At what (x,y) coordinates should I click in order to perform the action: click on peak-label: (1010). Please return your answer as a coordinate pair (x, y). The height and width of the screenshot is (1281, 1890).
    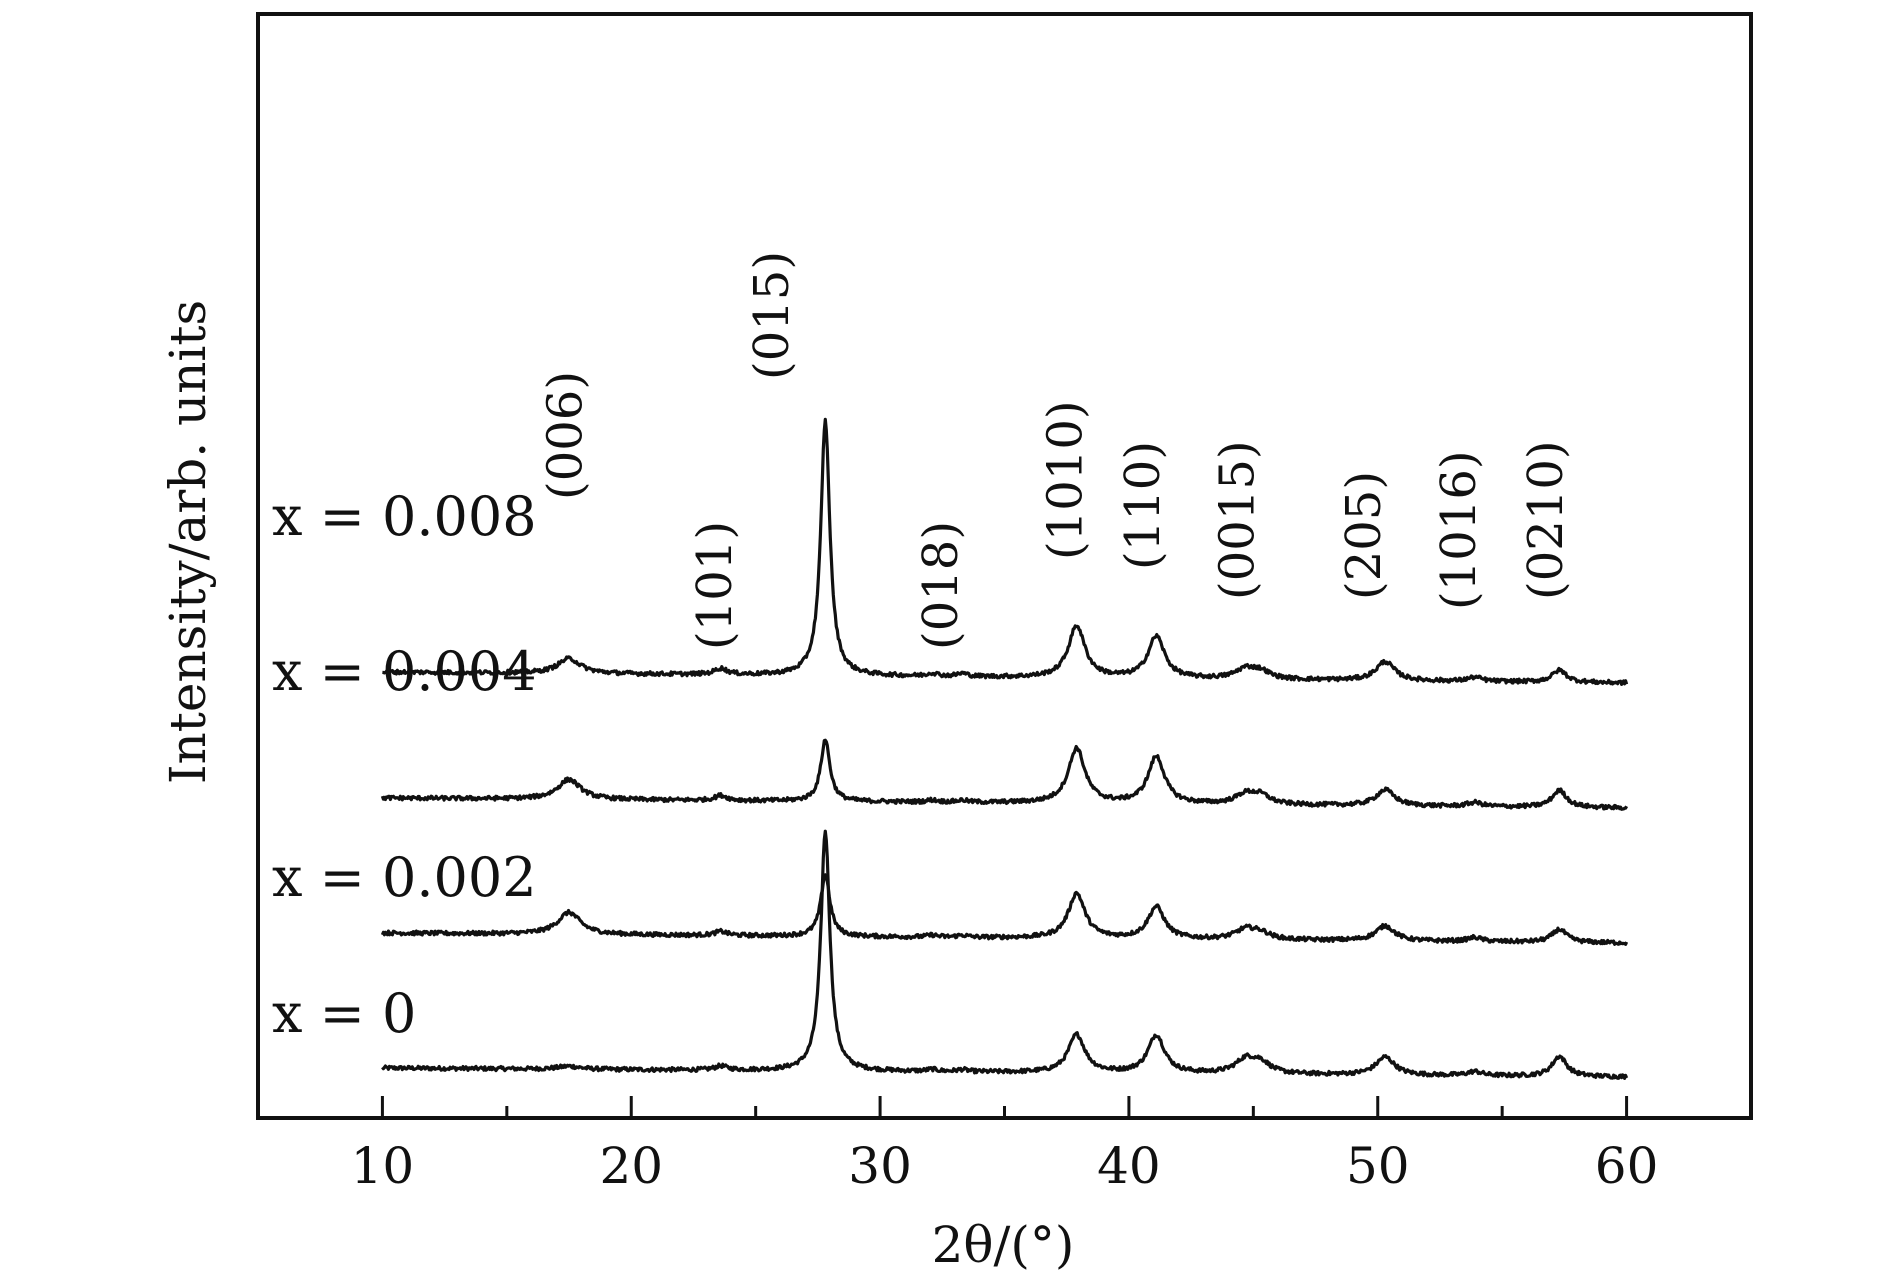
    Looking at the image, I should click on (1066, 480).